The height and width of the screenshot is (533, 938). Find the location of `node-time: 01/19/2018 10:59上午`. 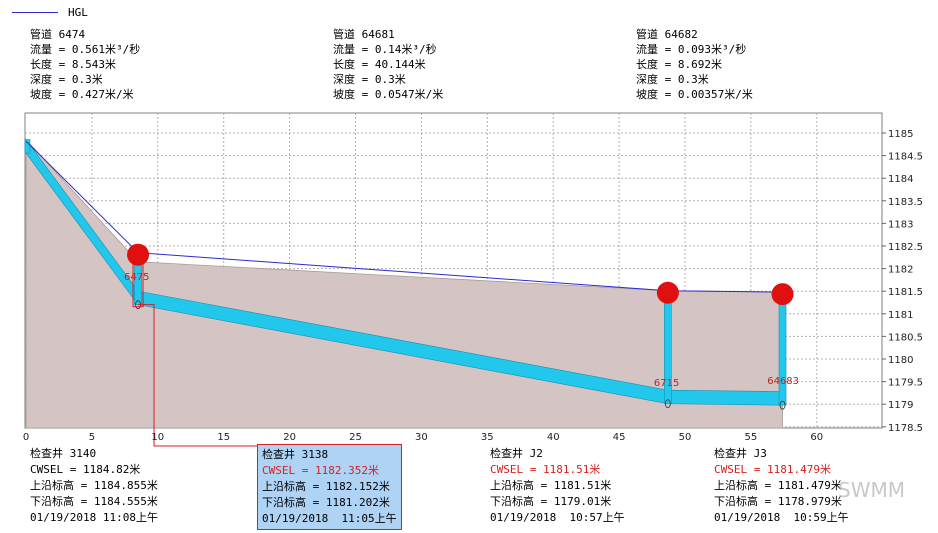

node-time: 01/19/2018 10:59上午 is located at coordinates (781, 517).